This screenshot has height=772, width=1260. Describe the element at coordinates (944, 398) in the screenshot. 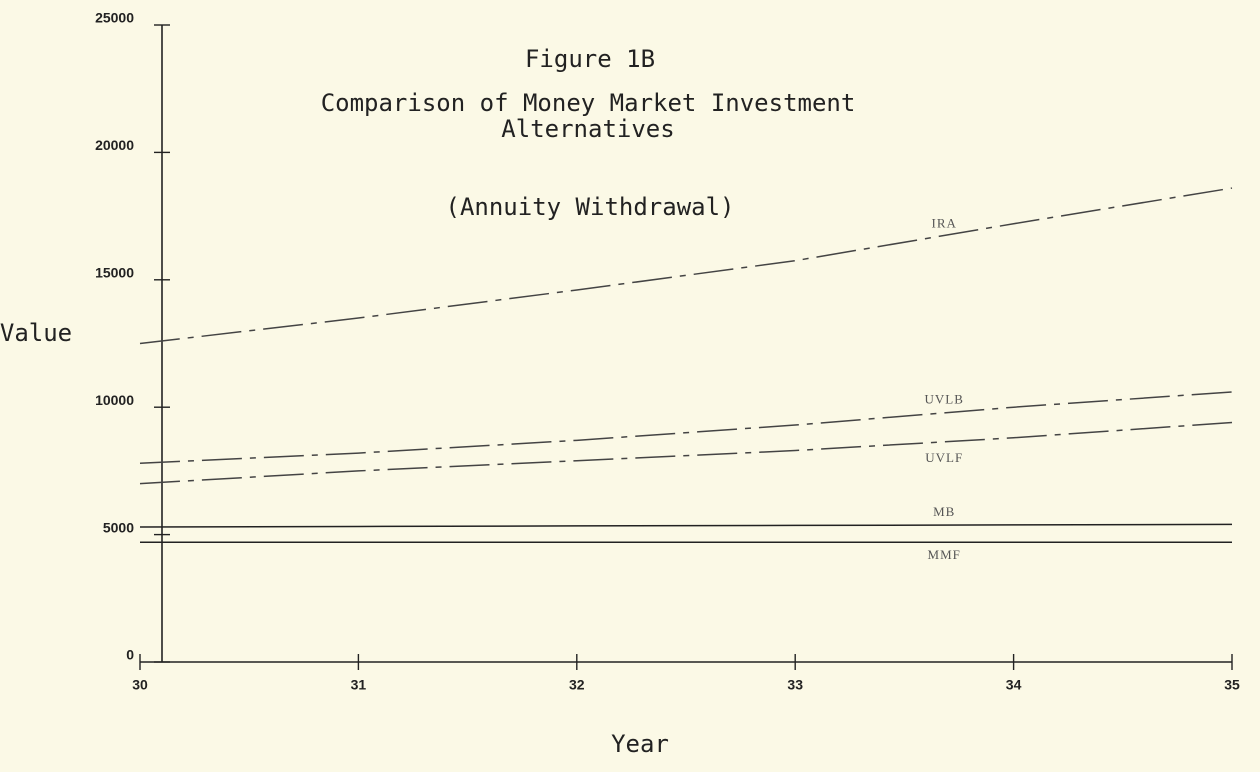

I see `series-label: UVLB` at that location.